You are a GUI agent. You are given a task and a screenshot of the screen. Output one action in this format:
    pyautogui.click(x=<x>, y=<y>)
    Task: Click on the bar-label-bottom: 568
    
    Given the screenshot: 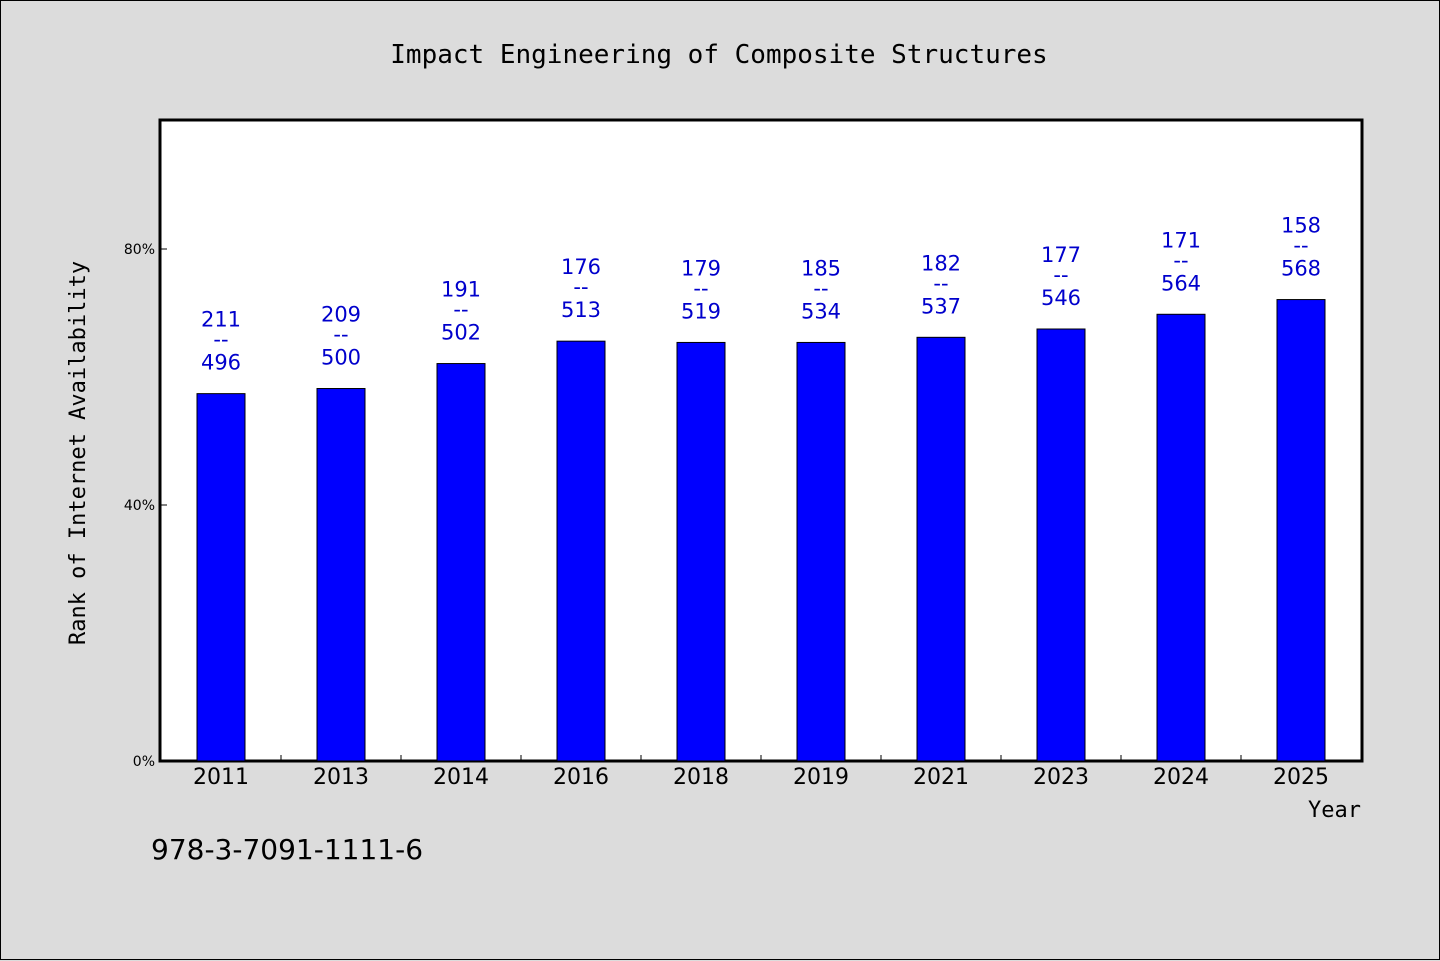 What is the action you would take?
    pyautogui.click(x=1301, y=269)
    